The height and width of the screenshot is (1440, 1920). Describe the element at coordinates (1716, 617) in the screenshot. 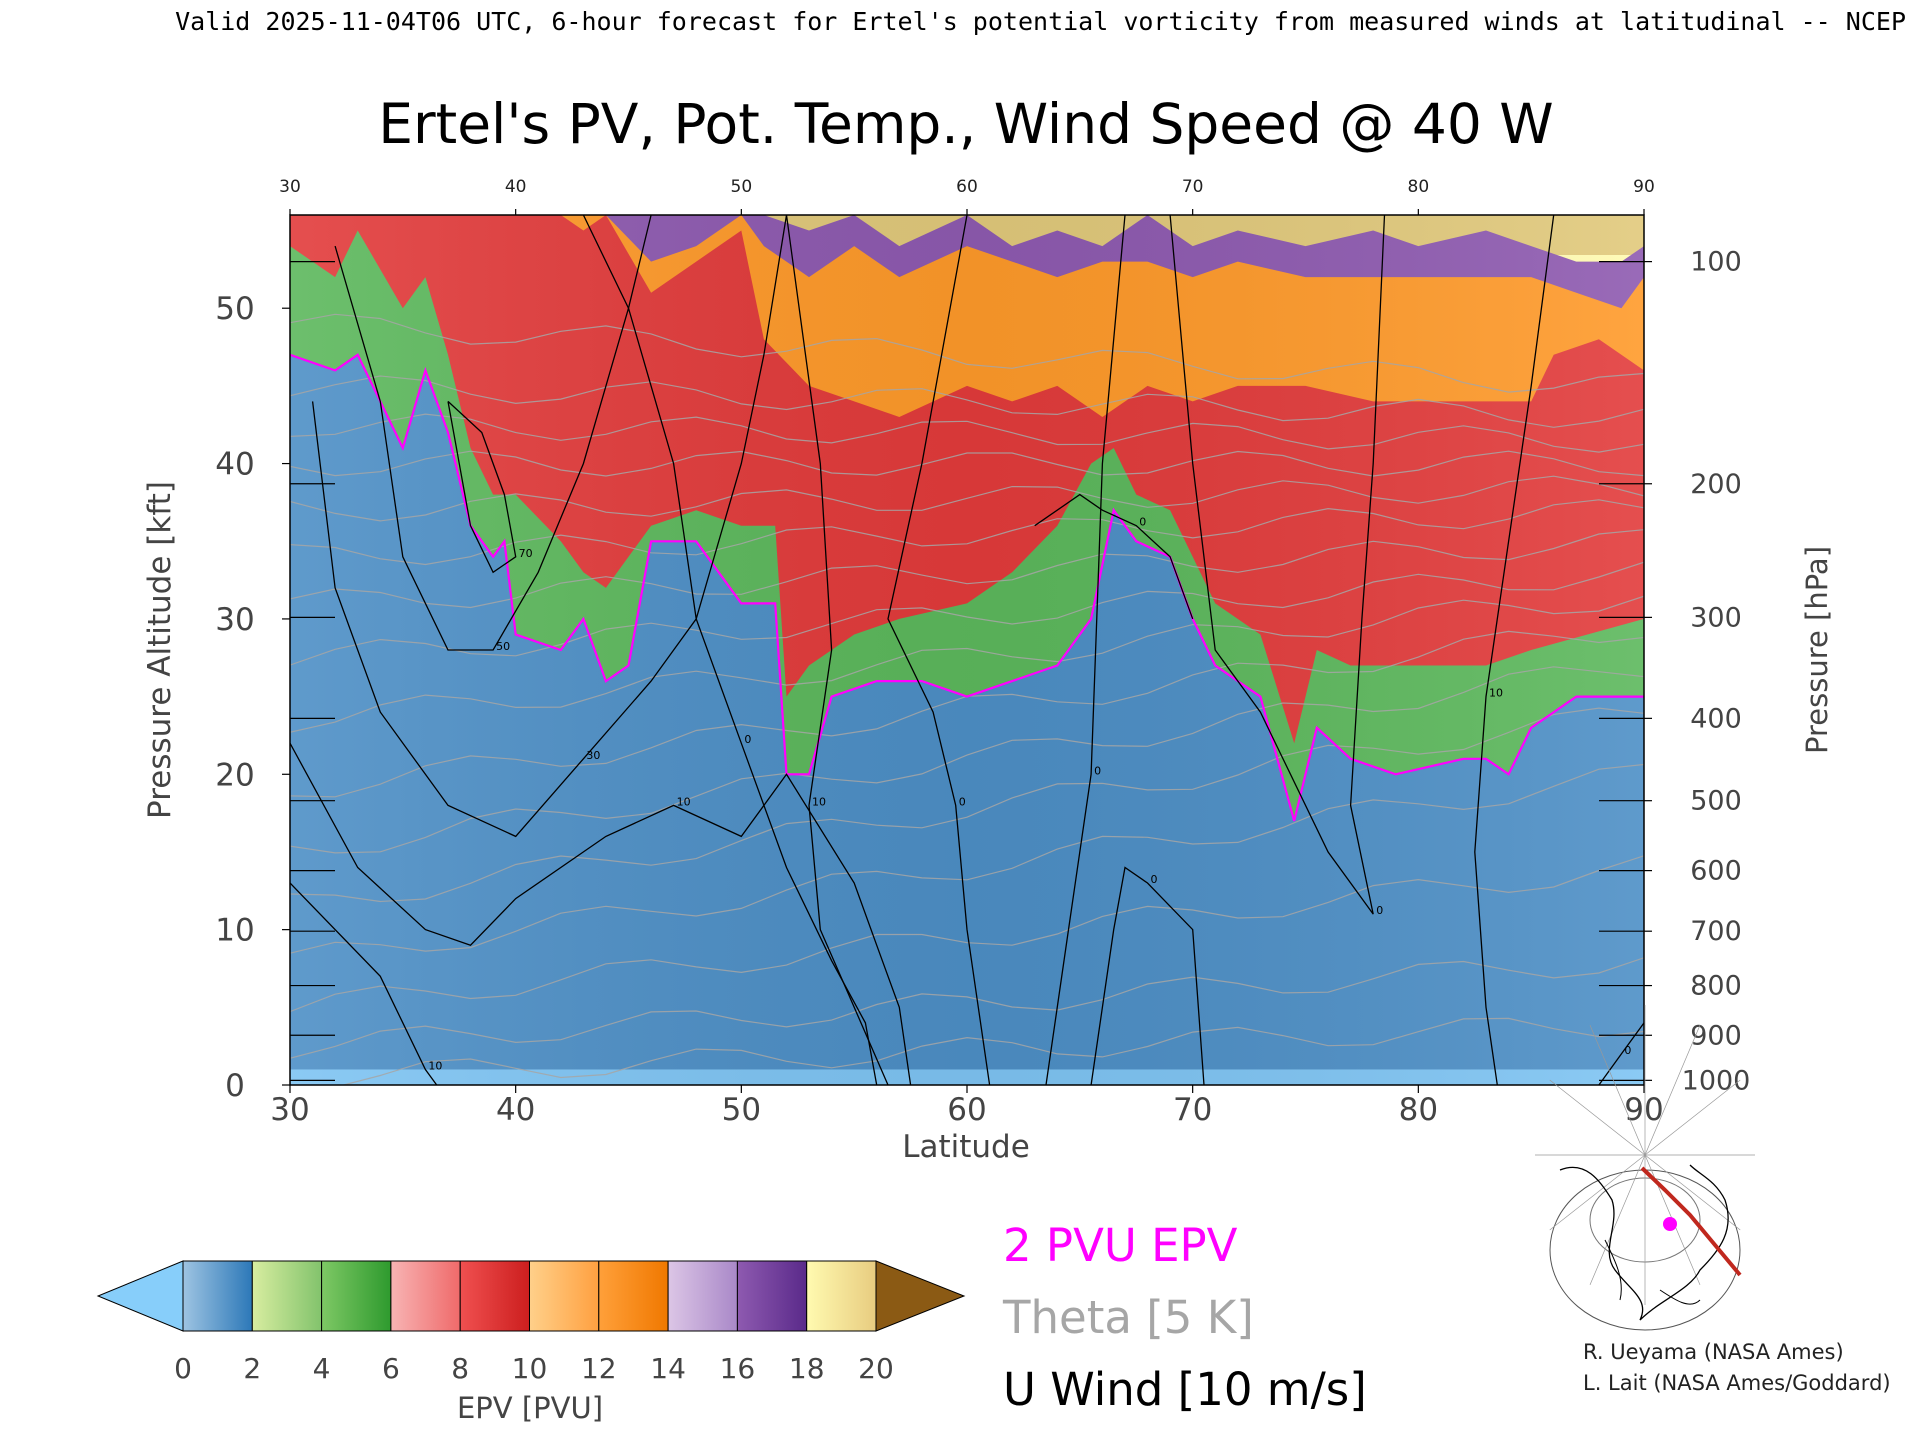

I see `y-tick-label-right: 300` at that location.